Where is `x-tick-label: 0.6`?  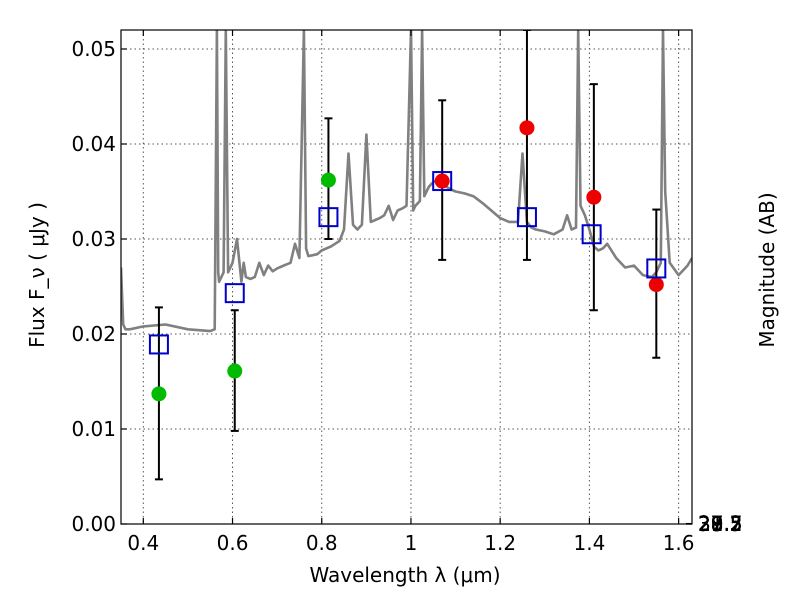
x-tick-label: 0.6 is located at coordinates (233, 543).